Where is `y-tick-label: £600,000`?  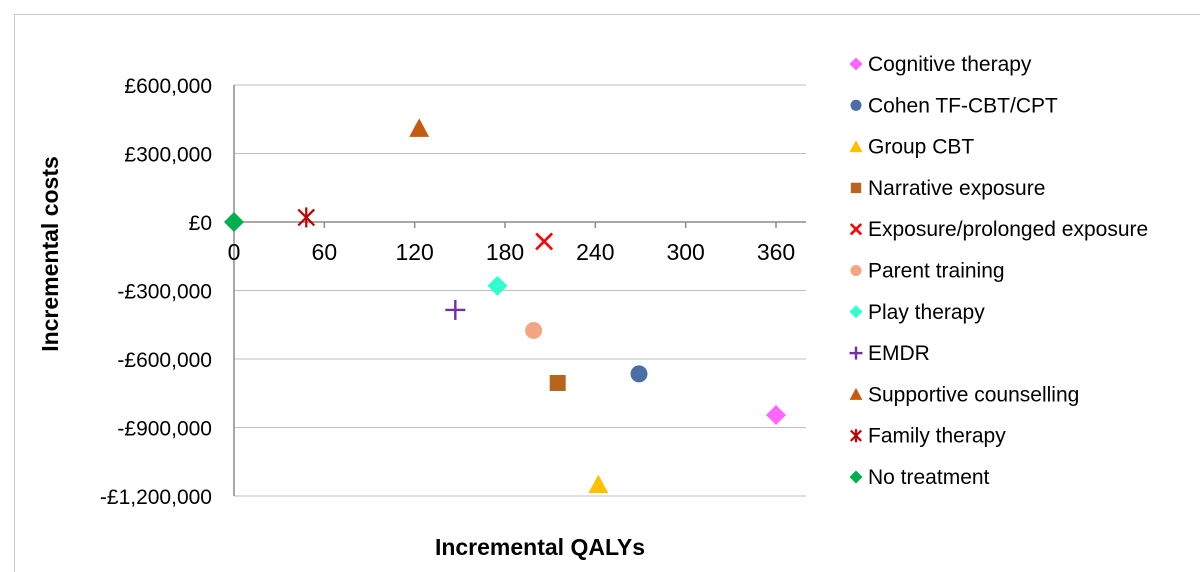
y-tick-label: £600,000 is located at coordinates (168, 86).